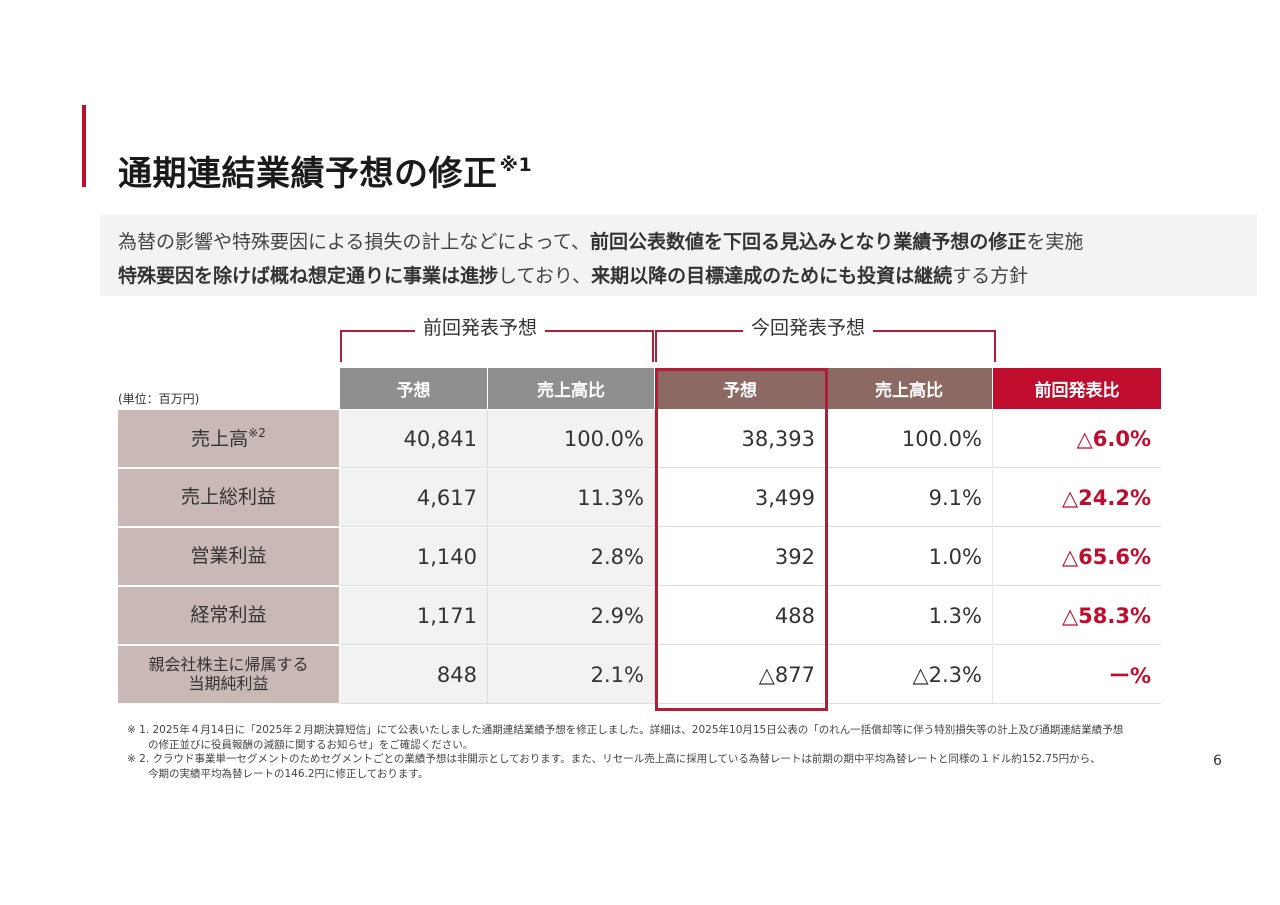 The image size is (1280, 905). What do you see at coordinates (545, 276) in the screenshot?
I see `summary-segment: しており、` at bounding box center [545, 276].